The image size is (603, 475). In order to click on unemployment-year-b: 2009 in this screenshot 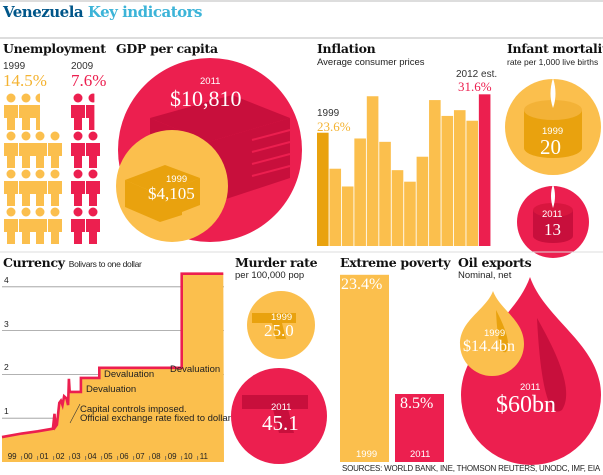, I will do `click(82, 66)`.